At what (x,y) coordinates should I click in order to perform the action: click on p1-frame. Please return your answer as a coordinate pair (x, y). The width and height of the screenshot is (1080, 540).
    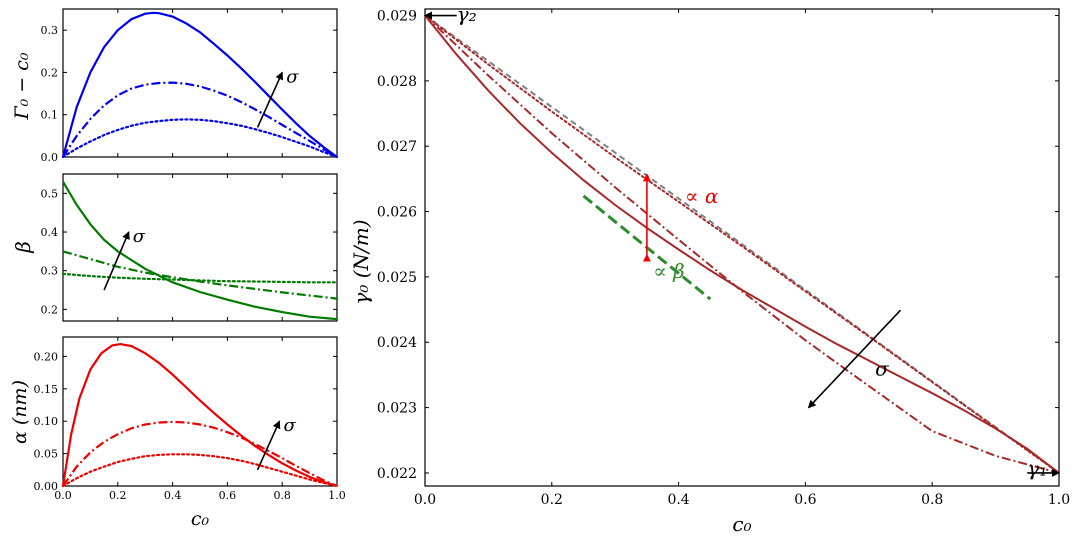
    Looking at the image, I should click on (200, 83).